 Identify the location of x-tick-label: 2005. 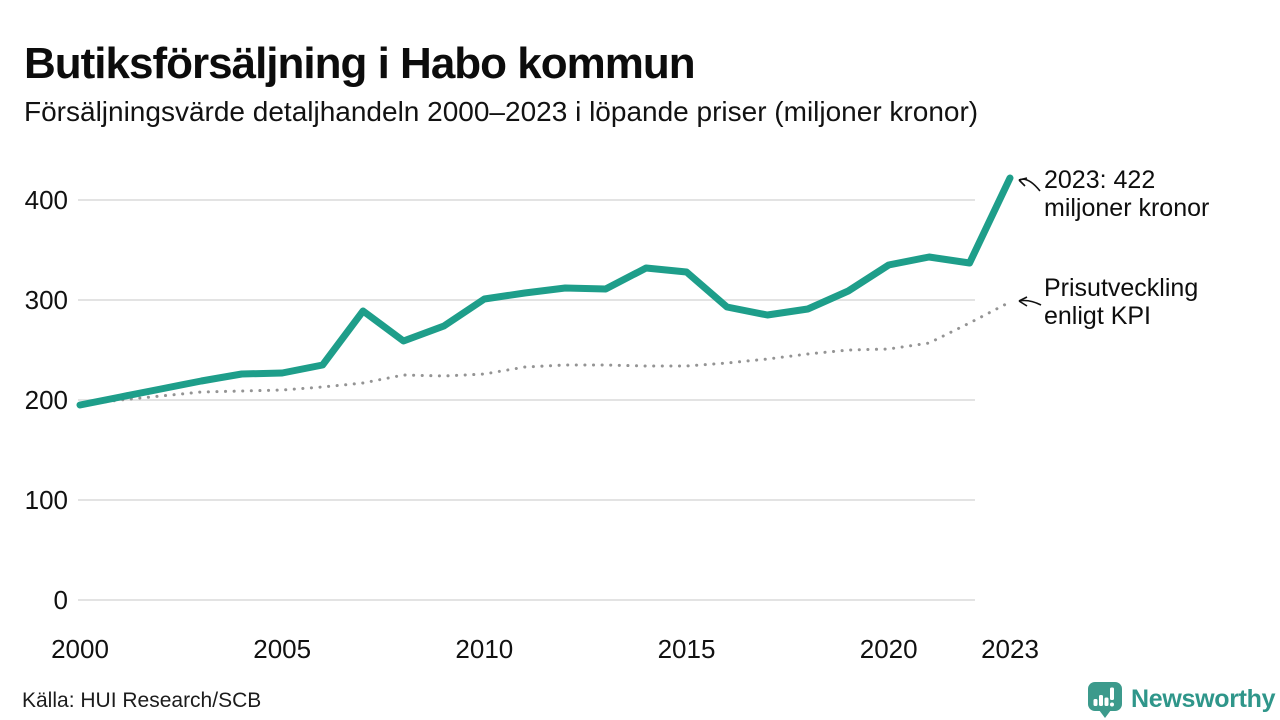
(282, 649).